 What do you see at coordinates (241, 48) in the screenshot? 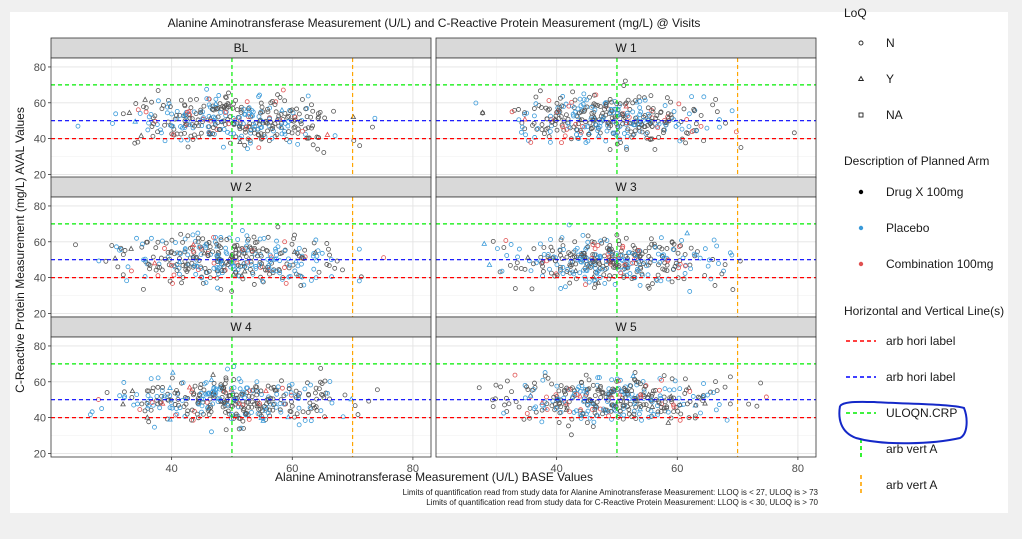
I see `facet-label: BL` at bounding box center [241, 48].